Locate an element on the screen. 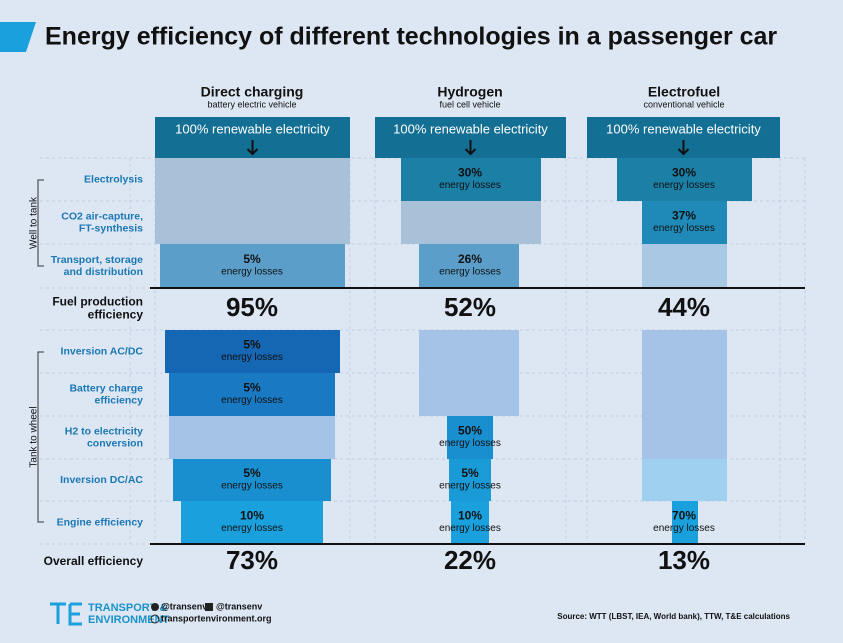 This screenshot has height=643, width=843. facebook-handle: @transenv is located at coordinates (239, 606).